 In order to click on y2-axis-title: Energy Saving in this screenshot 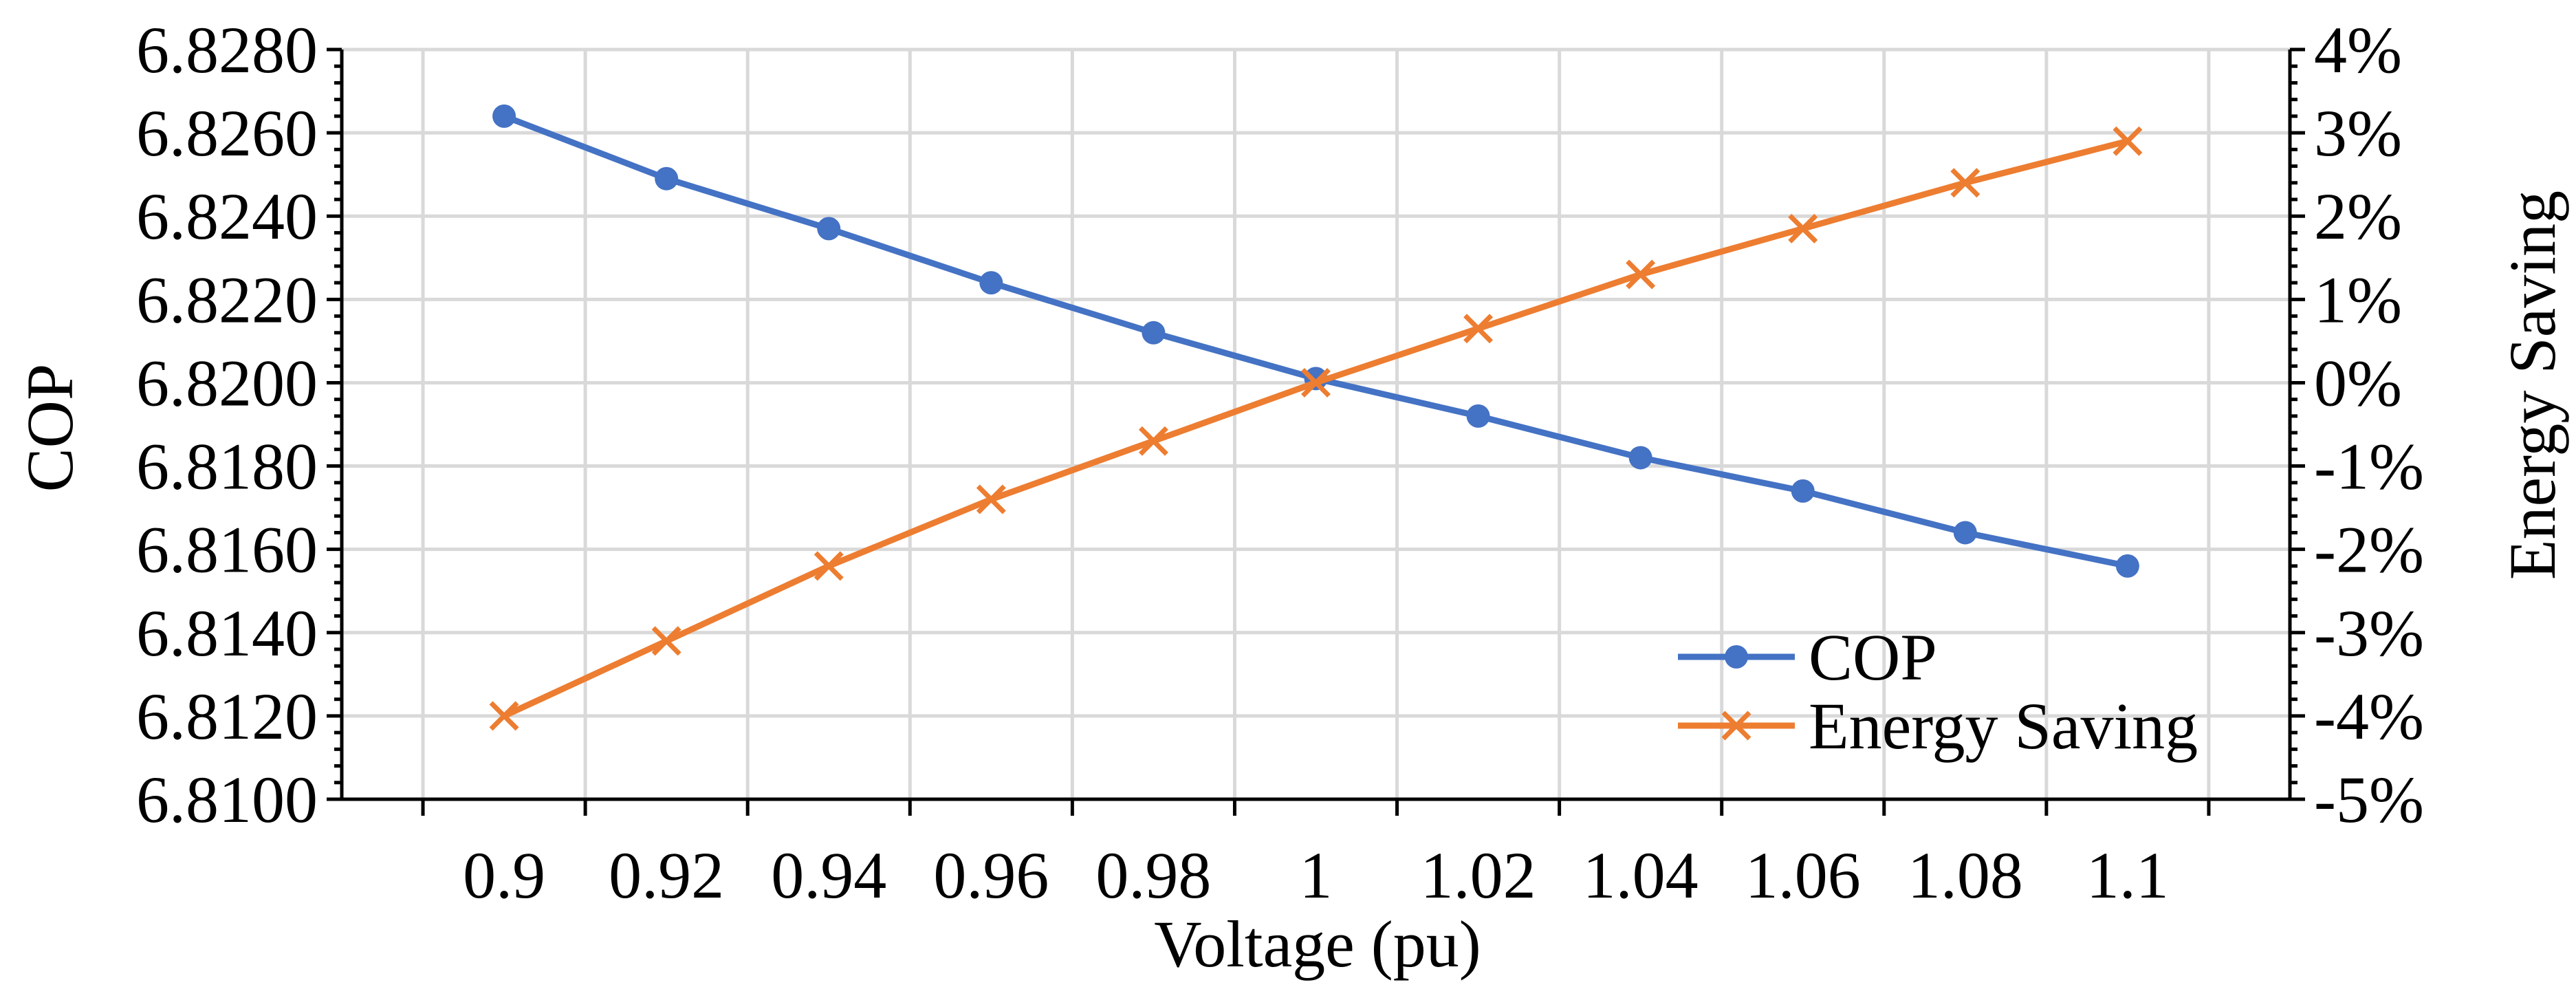, I will do `click(2532, 385)`.